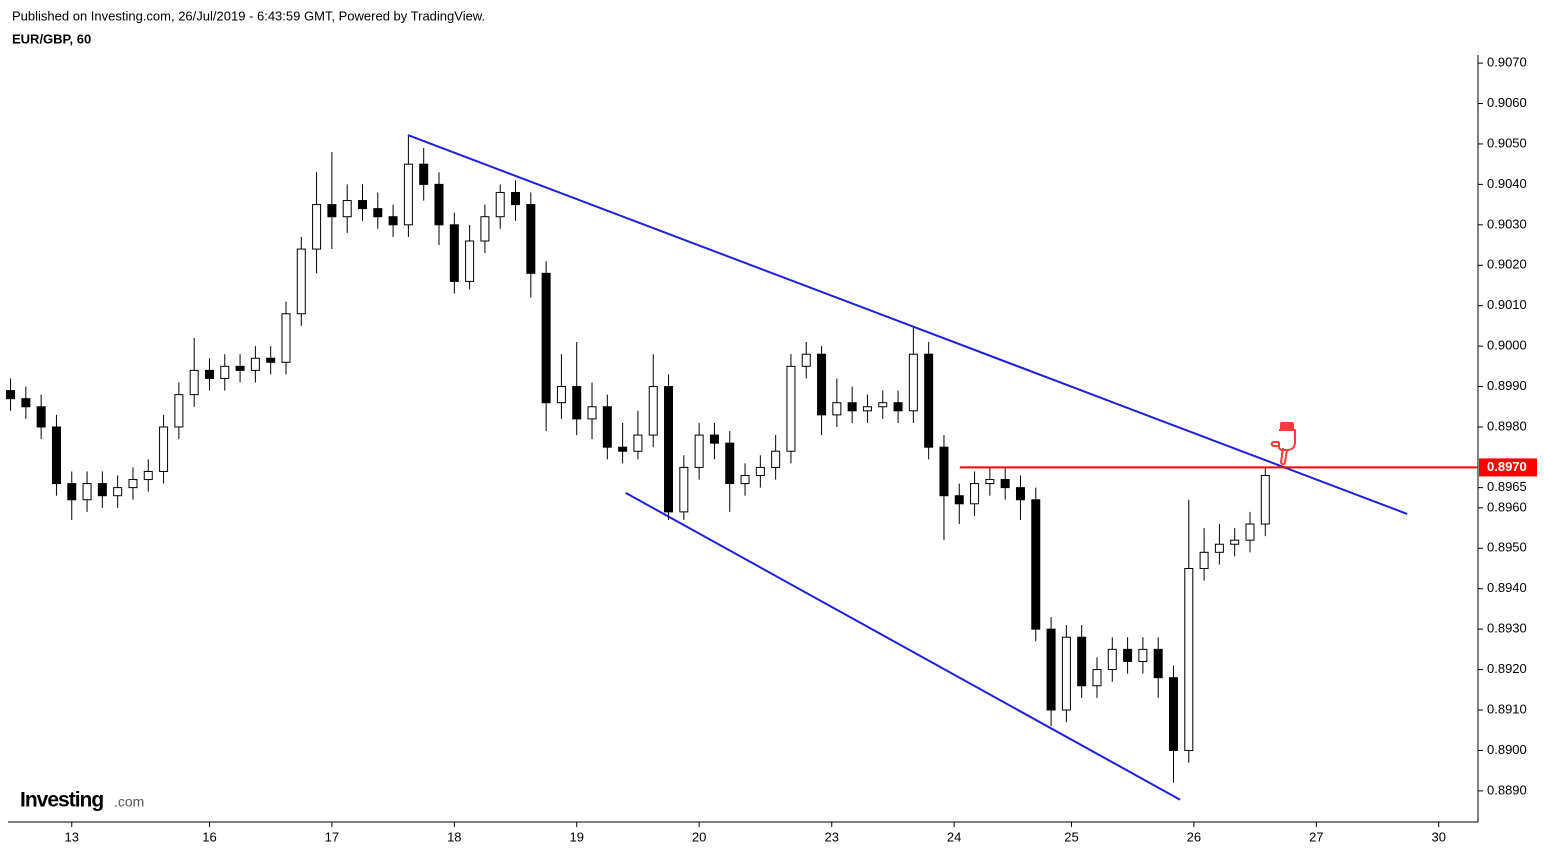 The width and height of the screenshot is (1544, 852). Describe the element at coordinates (1507, 708) in the screenshot. I see `y-tick-label: 0.8910` at that location.